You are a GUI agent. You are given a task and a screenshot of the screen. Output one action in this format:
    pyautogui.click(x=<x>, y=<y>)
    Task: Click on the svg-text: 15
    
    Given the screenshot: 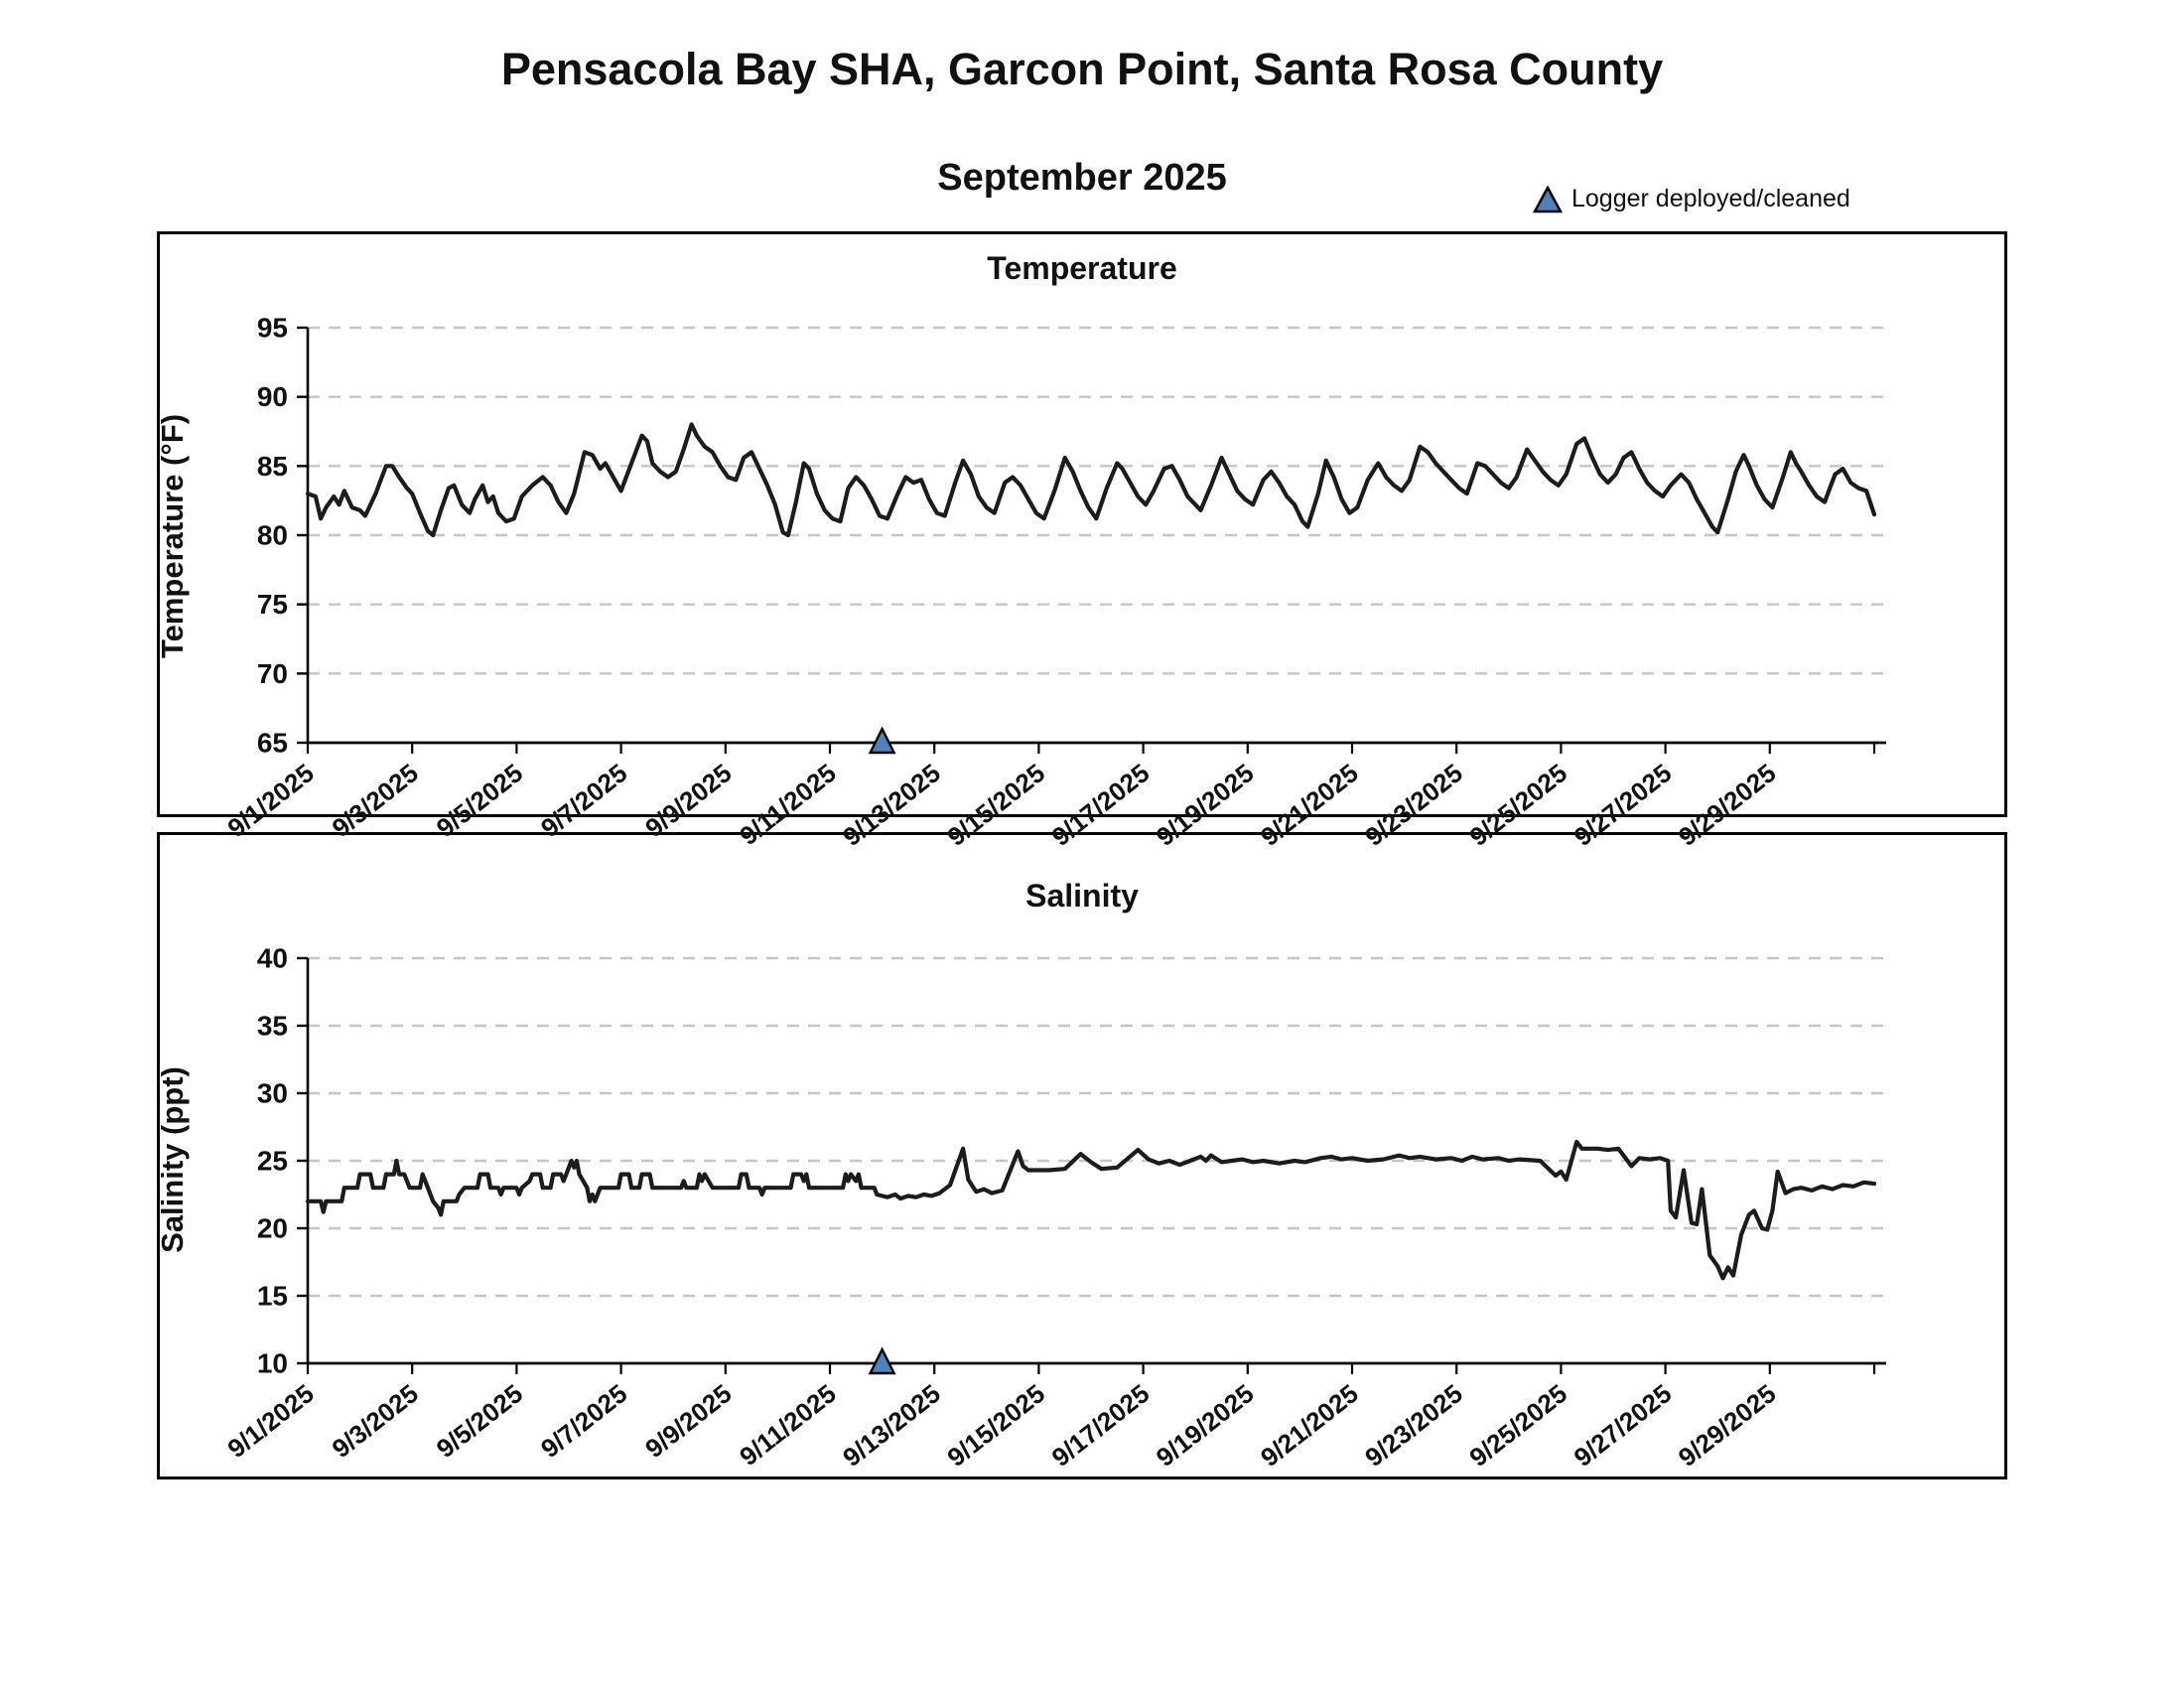 What is the action you would take?
    pyautogui.click(x=272, y=1296)
    